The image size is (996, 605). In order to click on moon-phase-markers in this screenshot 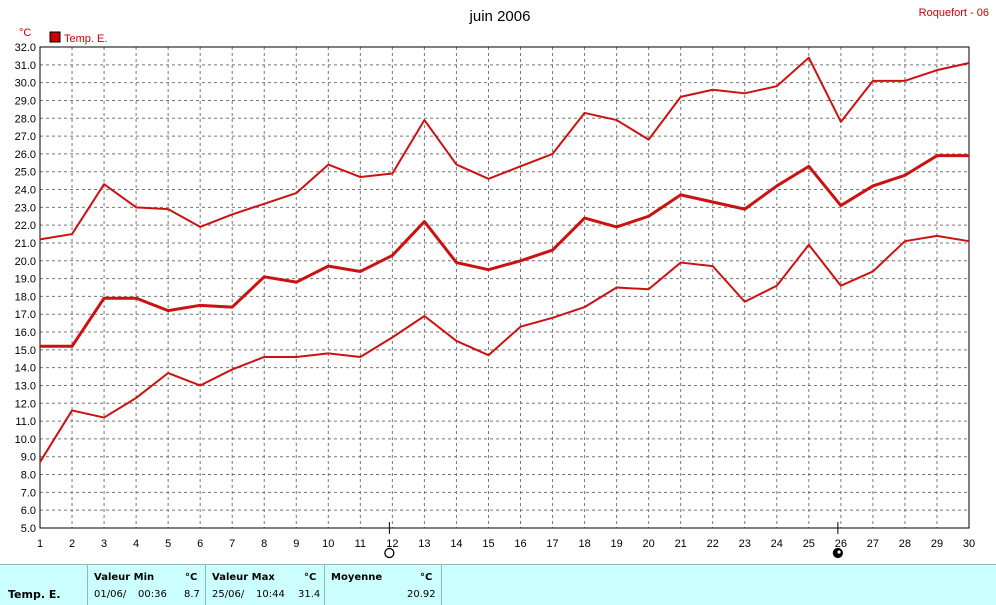, I will do `click(613, 540)`.